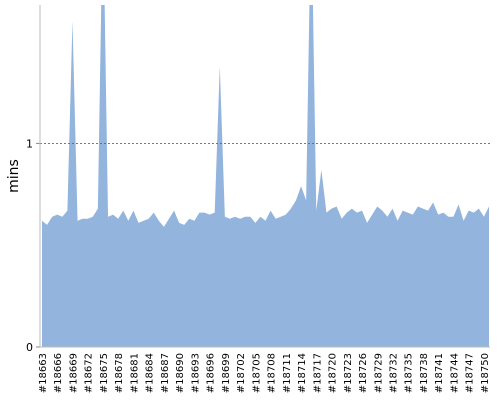  What do you see at coordinates (165, 373) in the screenshot?
I see `x-tick-label: #18687` at bounding box center [165, 373].